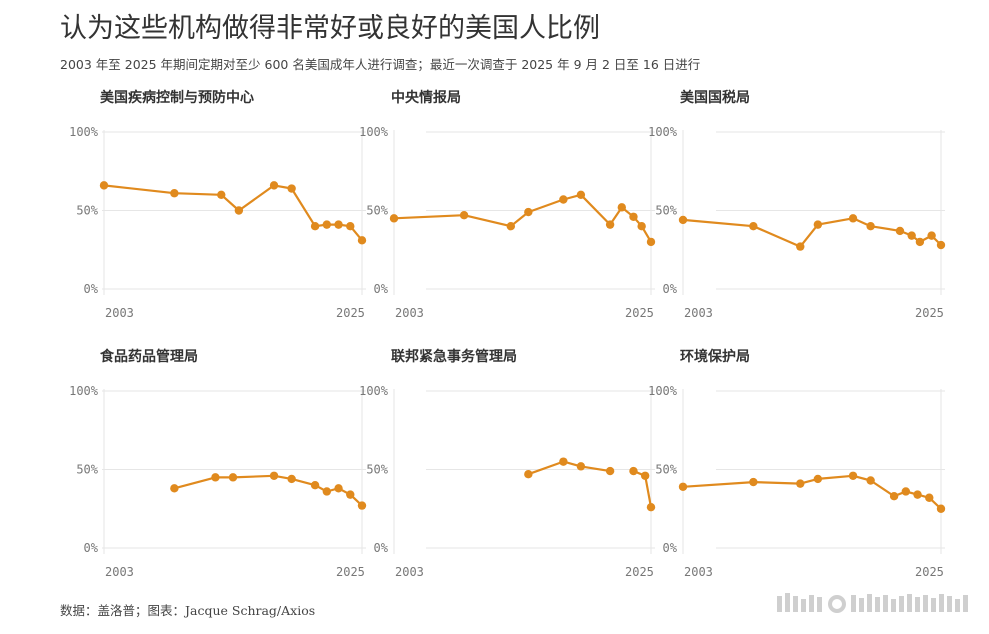  I want to click on chart-panel: 美国疾病控制与预防中心 0% 50% 100% 2003 2025, so click(218, 204).